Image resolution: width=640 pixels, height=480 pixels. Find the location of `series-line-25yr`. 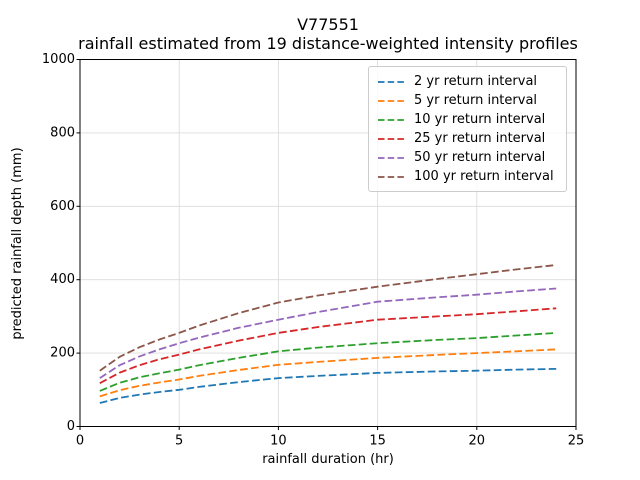

series-line-25yr is located at coordinates (328, 345).